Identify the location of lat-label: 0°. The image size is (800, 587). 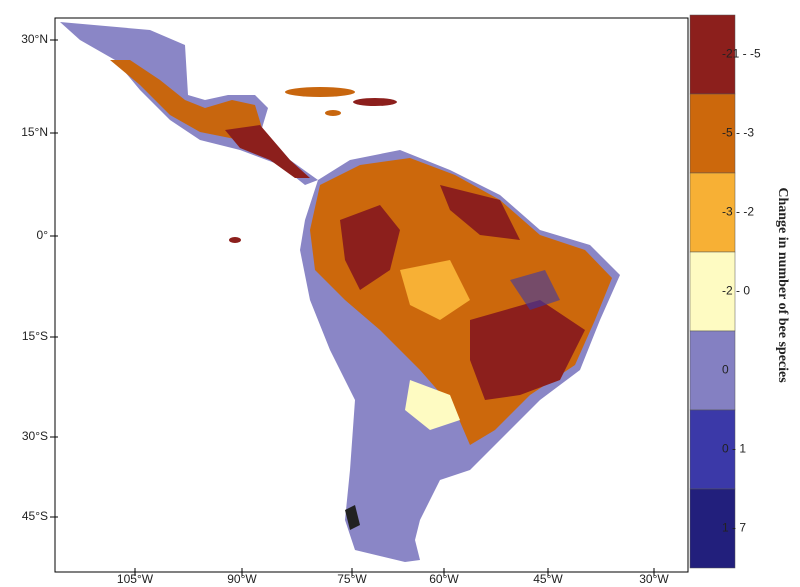
(43, 235).